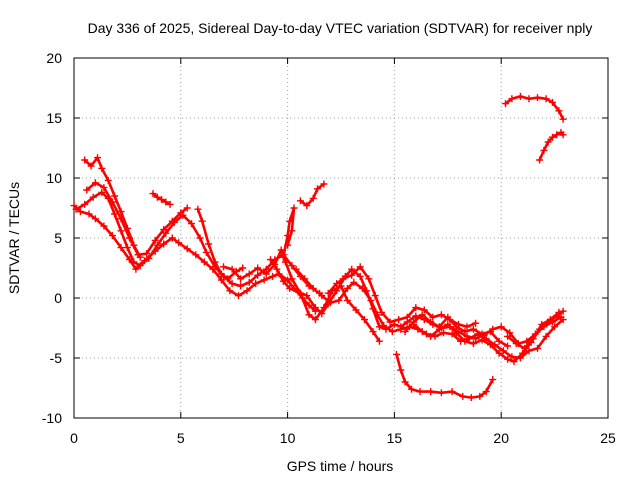 The height and width of the screenshot is (480, 640). What do you see at coordinates (56, 358) in the screenshot?
I see `y-tick-label: -5` at bounding box center [56, 358].